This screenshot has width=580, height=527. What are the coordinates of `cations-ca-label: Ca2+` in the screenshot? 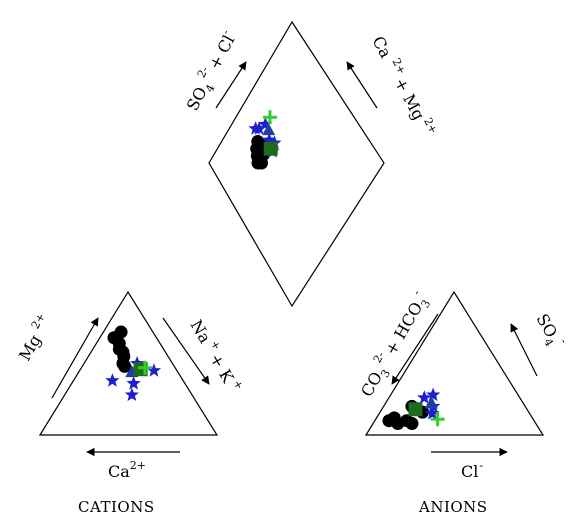 It's located at (127, 470).